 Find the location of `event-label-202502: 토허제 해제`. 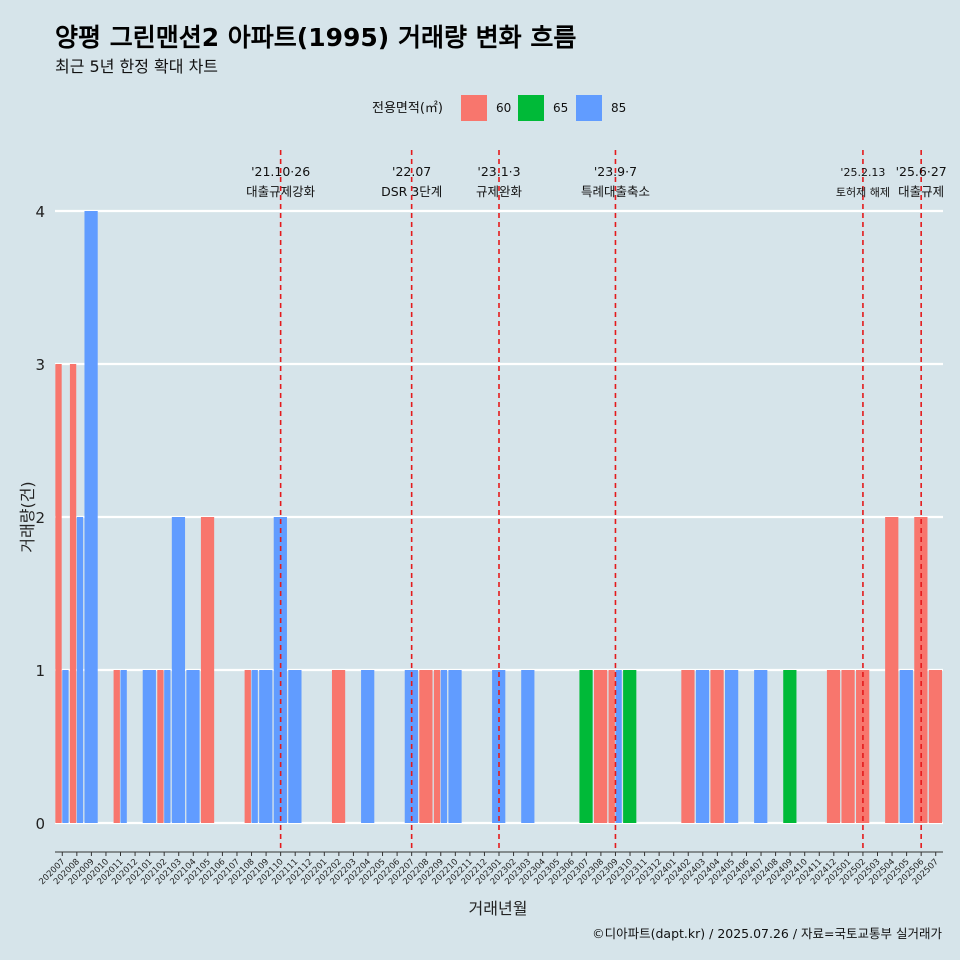

event-label-202502: 토허제 해제 is located at coordinates (863, 192).